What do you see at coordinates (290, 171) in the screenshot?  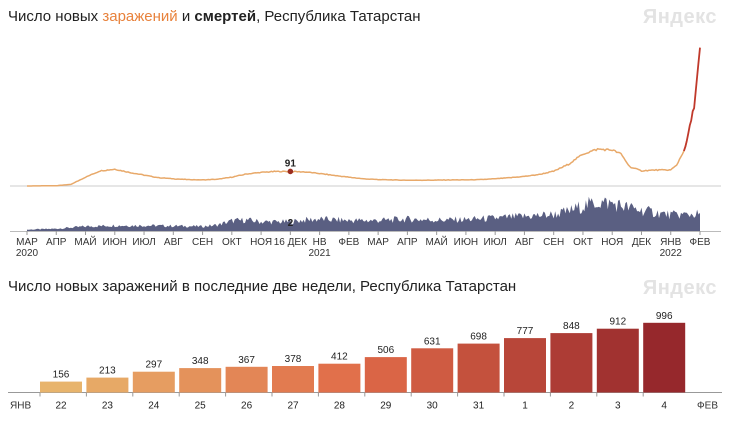 I see `highlight-dot` at bounding box center [290, 171].